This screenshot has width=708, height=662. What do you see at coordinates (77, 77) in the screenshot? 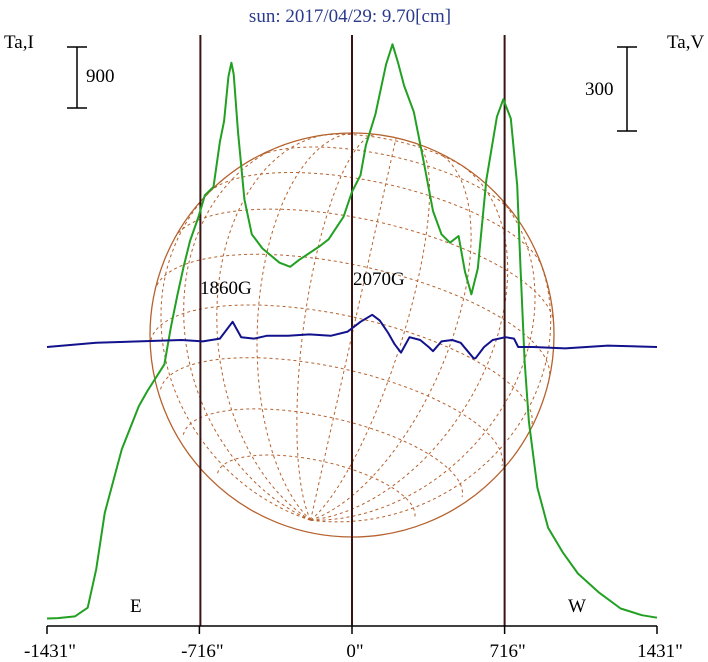
I see `left-scale-bar` at bounding box center [77, 77].